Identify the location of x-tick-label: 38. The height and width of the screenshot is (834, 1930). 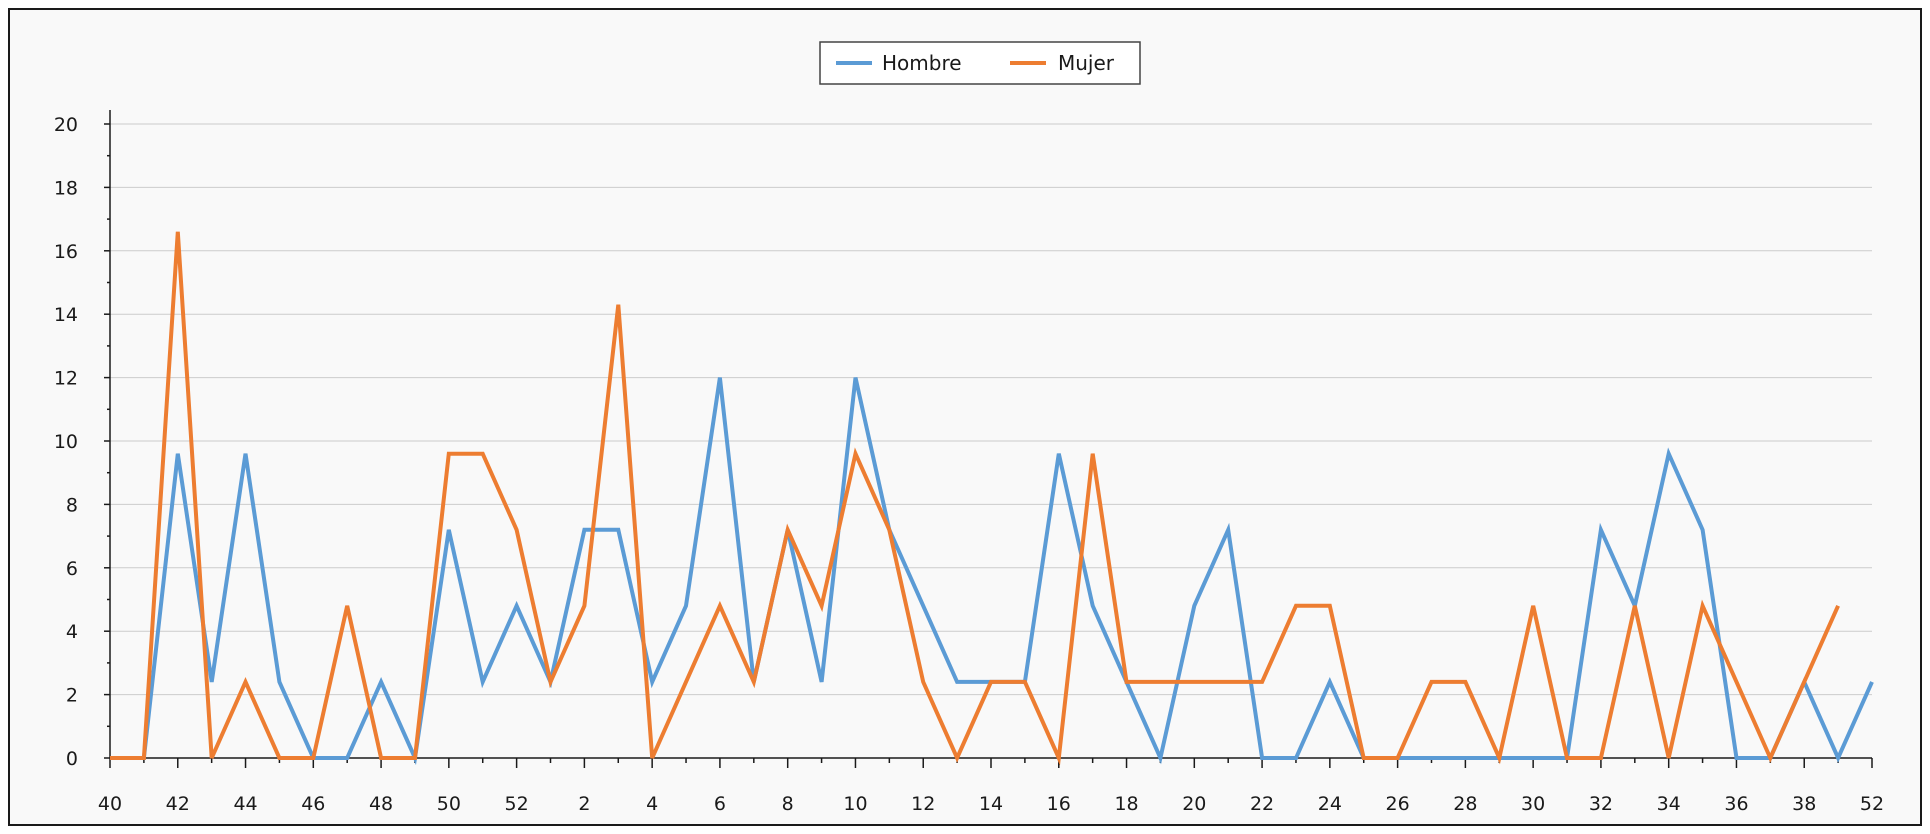
(1804, 804).